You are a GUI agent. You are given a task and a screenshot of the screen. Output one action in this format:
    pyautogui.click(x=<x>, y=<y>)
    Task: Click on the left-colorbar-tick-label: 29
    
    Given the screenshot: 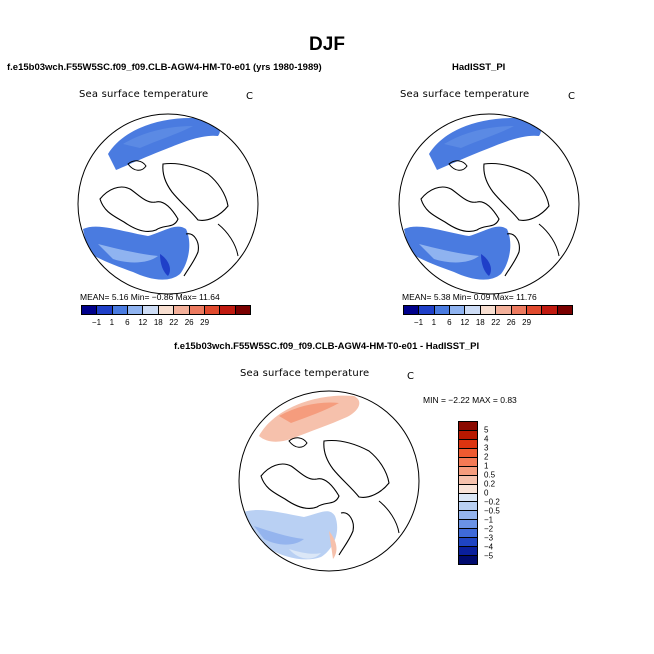 What is the action you would take?
    pyautogui.click(x=205, y=322)
    